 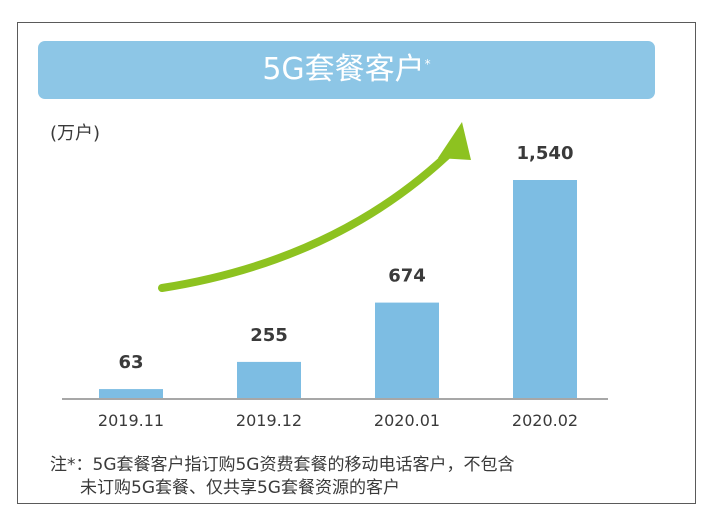 I want to click on chart-title-wrap: 5G套餐客户*, so click(x=346, y=70).